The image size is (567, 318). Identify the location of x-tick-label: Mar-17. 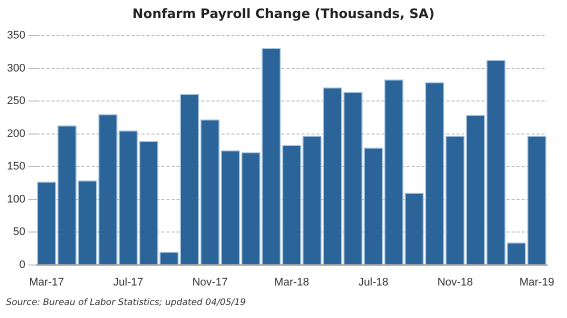
(46, 282).